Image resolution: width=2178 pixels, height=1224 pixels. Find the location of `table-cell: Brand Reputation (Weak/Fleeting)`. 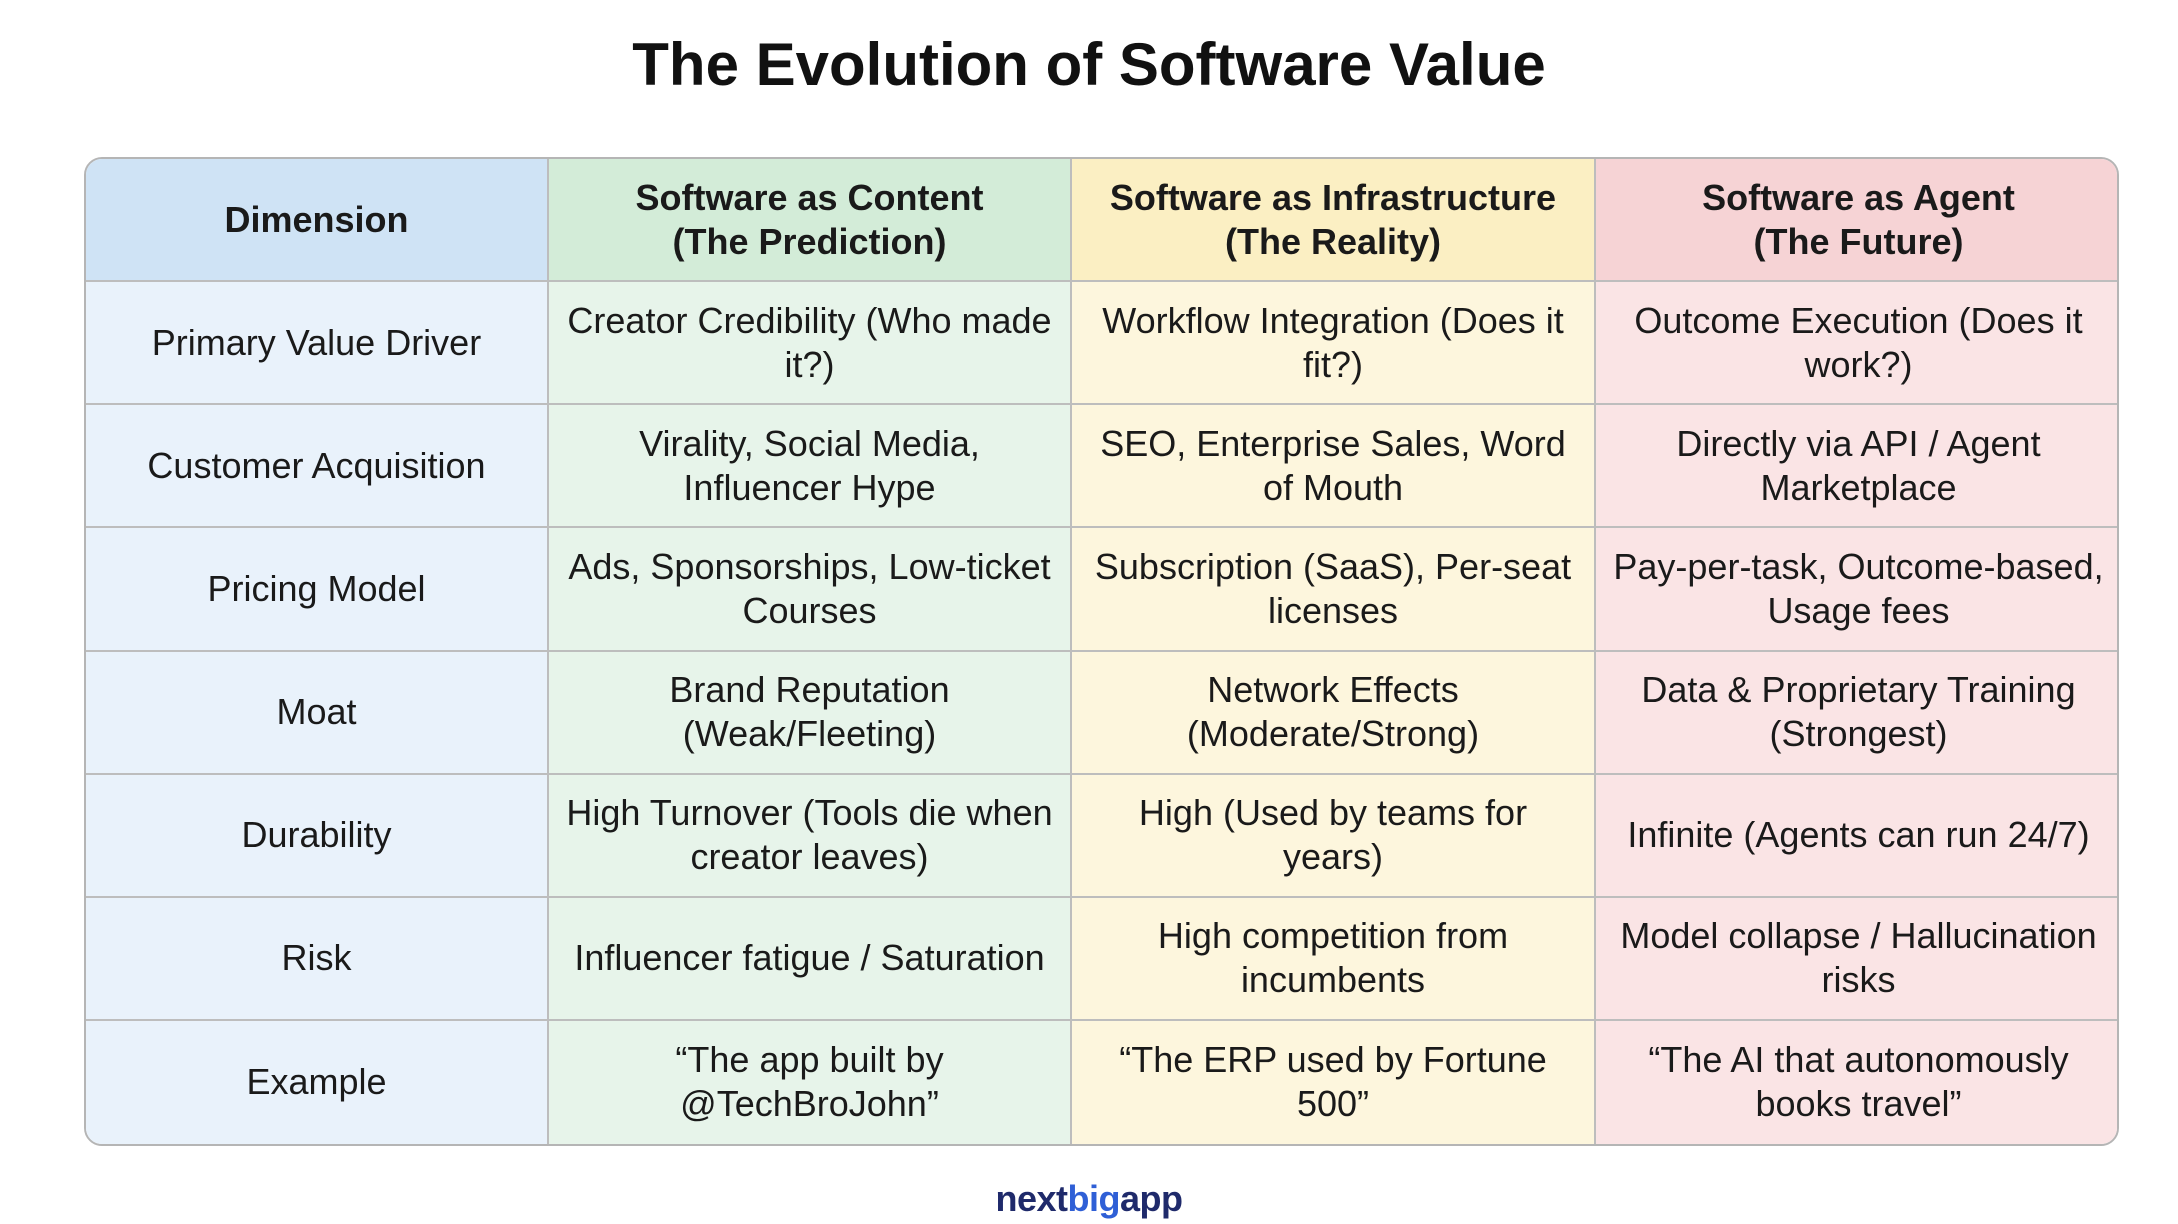

table-cell: Brand Reputation (Weak/Fleeting) is located at coordinates (810, 713).